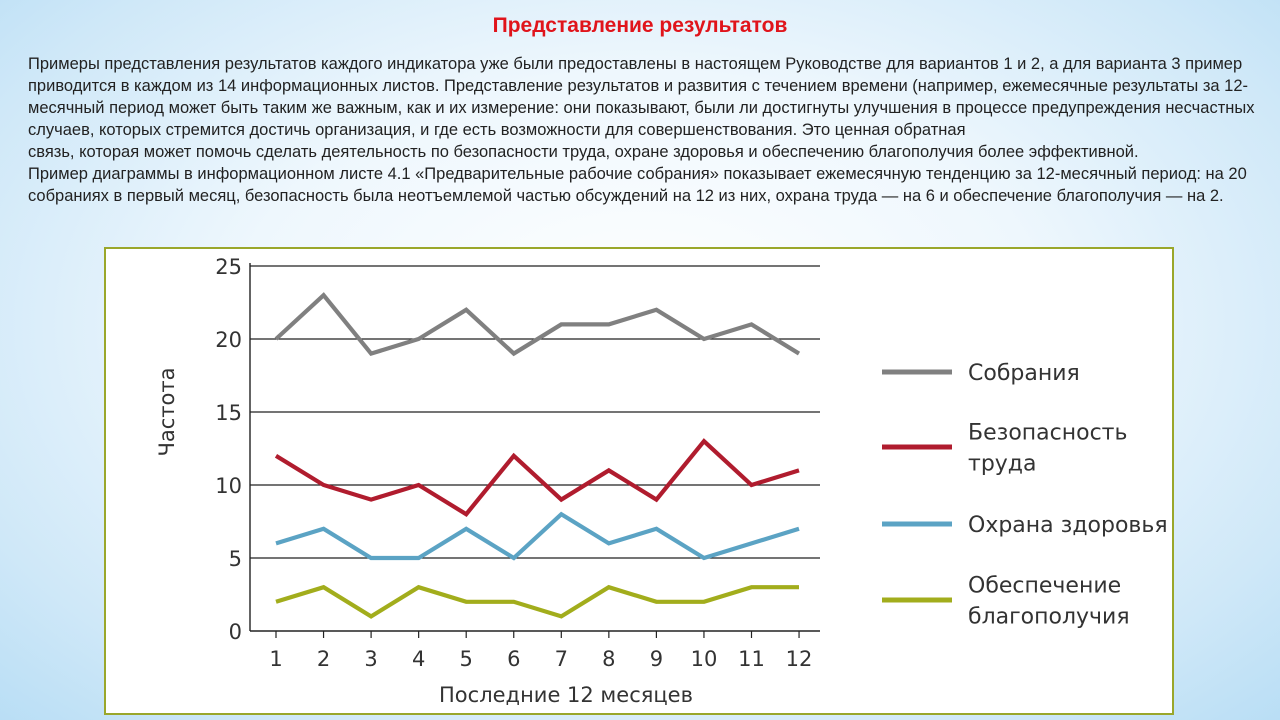 Image resolution: width=1280 pixels, height=720 pixels. I want to click on legend-label: Собрания, so click(1024, 373).